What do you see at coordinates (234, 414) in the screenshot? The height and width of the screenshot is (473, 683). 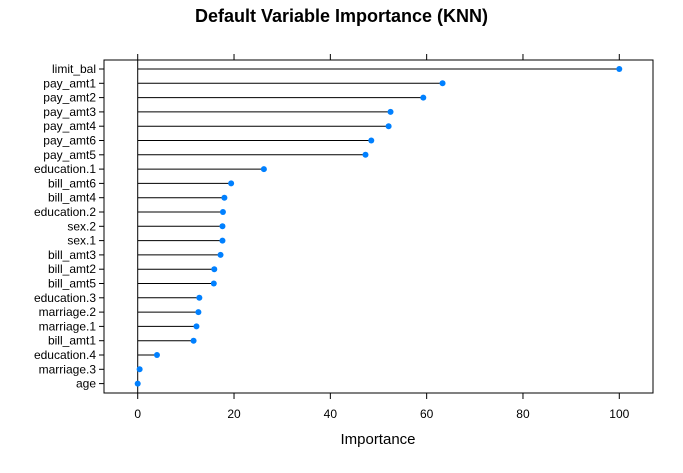 I see `x-tick-label: 20` at bounding box center [234, 414].